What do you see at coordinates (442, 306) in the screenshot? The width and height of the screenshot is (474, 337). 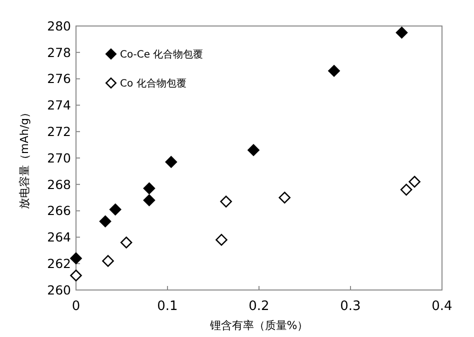 I see `x-tick-label: 0.4` at bounding box center [442, 306].